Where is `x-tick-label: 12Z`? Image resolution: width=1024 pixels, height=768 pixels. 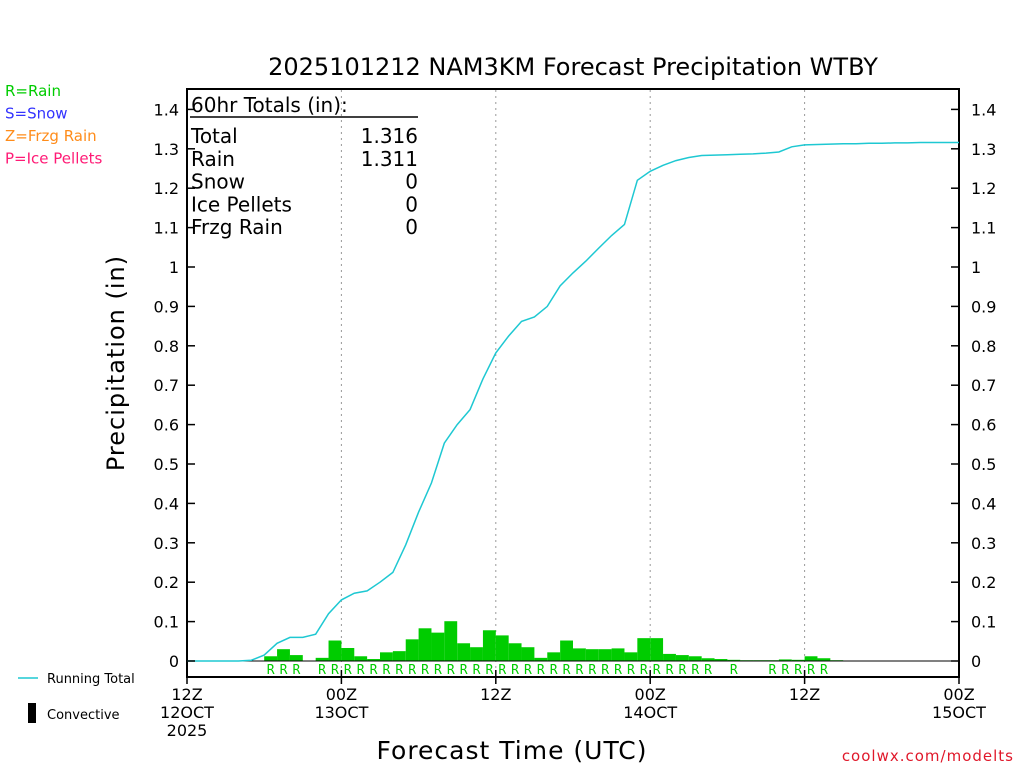
x-tick-label: 12Z is located at coordinates (804, 694).